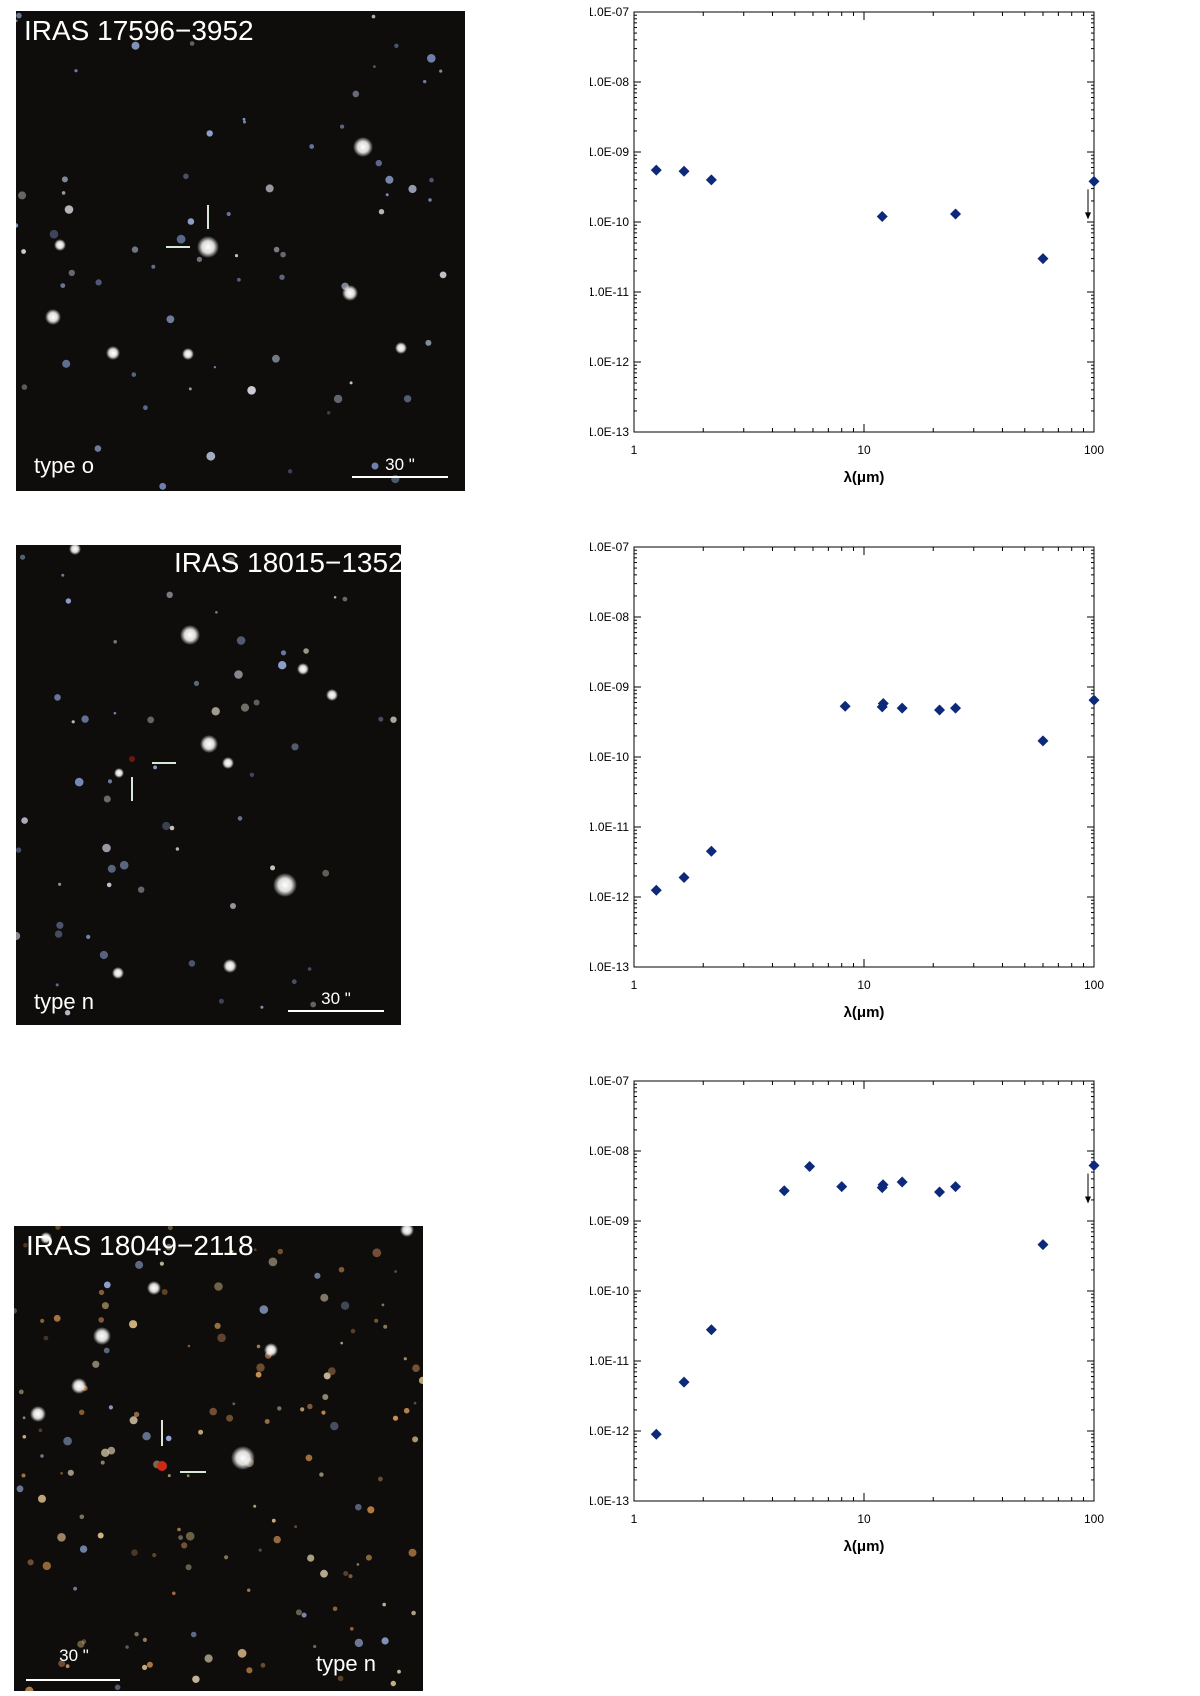 The image size is (1200, 1696). I want to click on y-tick-label: 1.0E-11, so click(609, 827).